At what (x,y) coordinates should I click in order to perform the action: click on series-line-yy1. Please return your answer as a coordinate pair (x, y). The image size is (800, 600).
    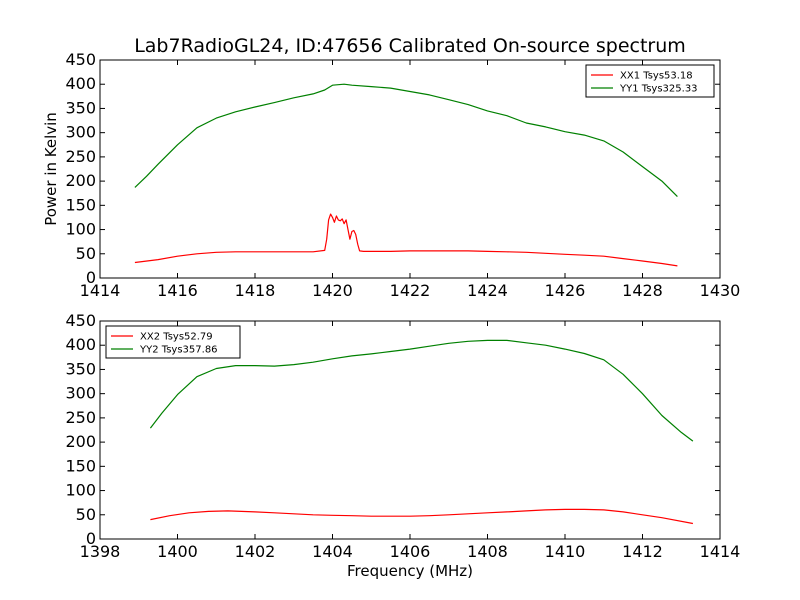
    Looking at the image, I should click on (406, 140).